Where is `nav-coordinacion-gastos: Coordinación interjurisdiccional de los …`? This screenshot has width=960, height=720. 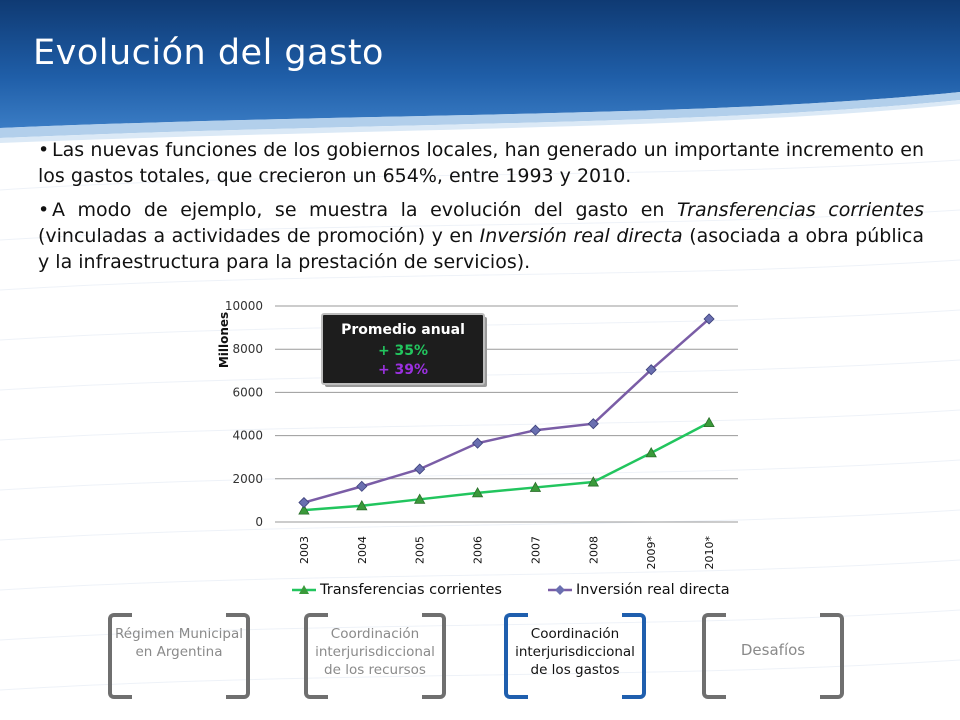
nav-coordinacion-gastos: Coordinación interjurisdiccional de los … is located at coordinates (575, 656).